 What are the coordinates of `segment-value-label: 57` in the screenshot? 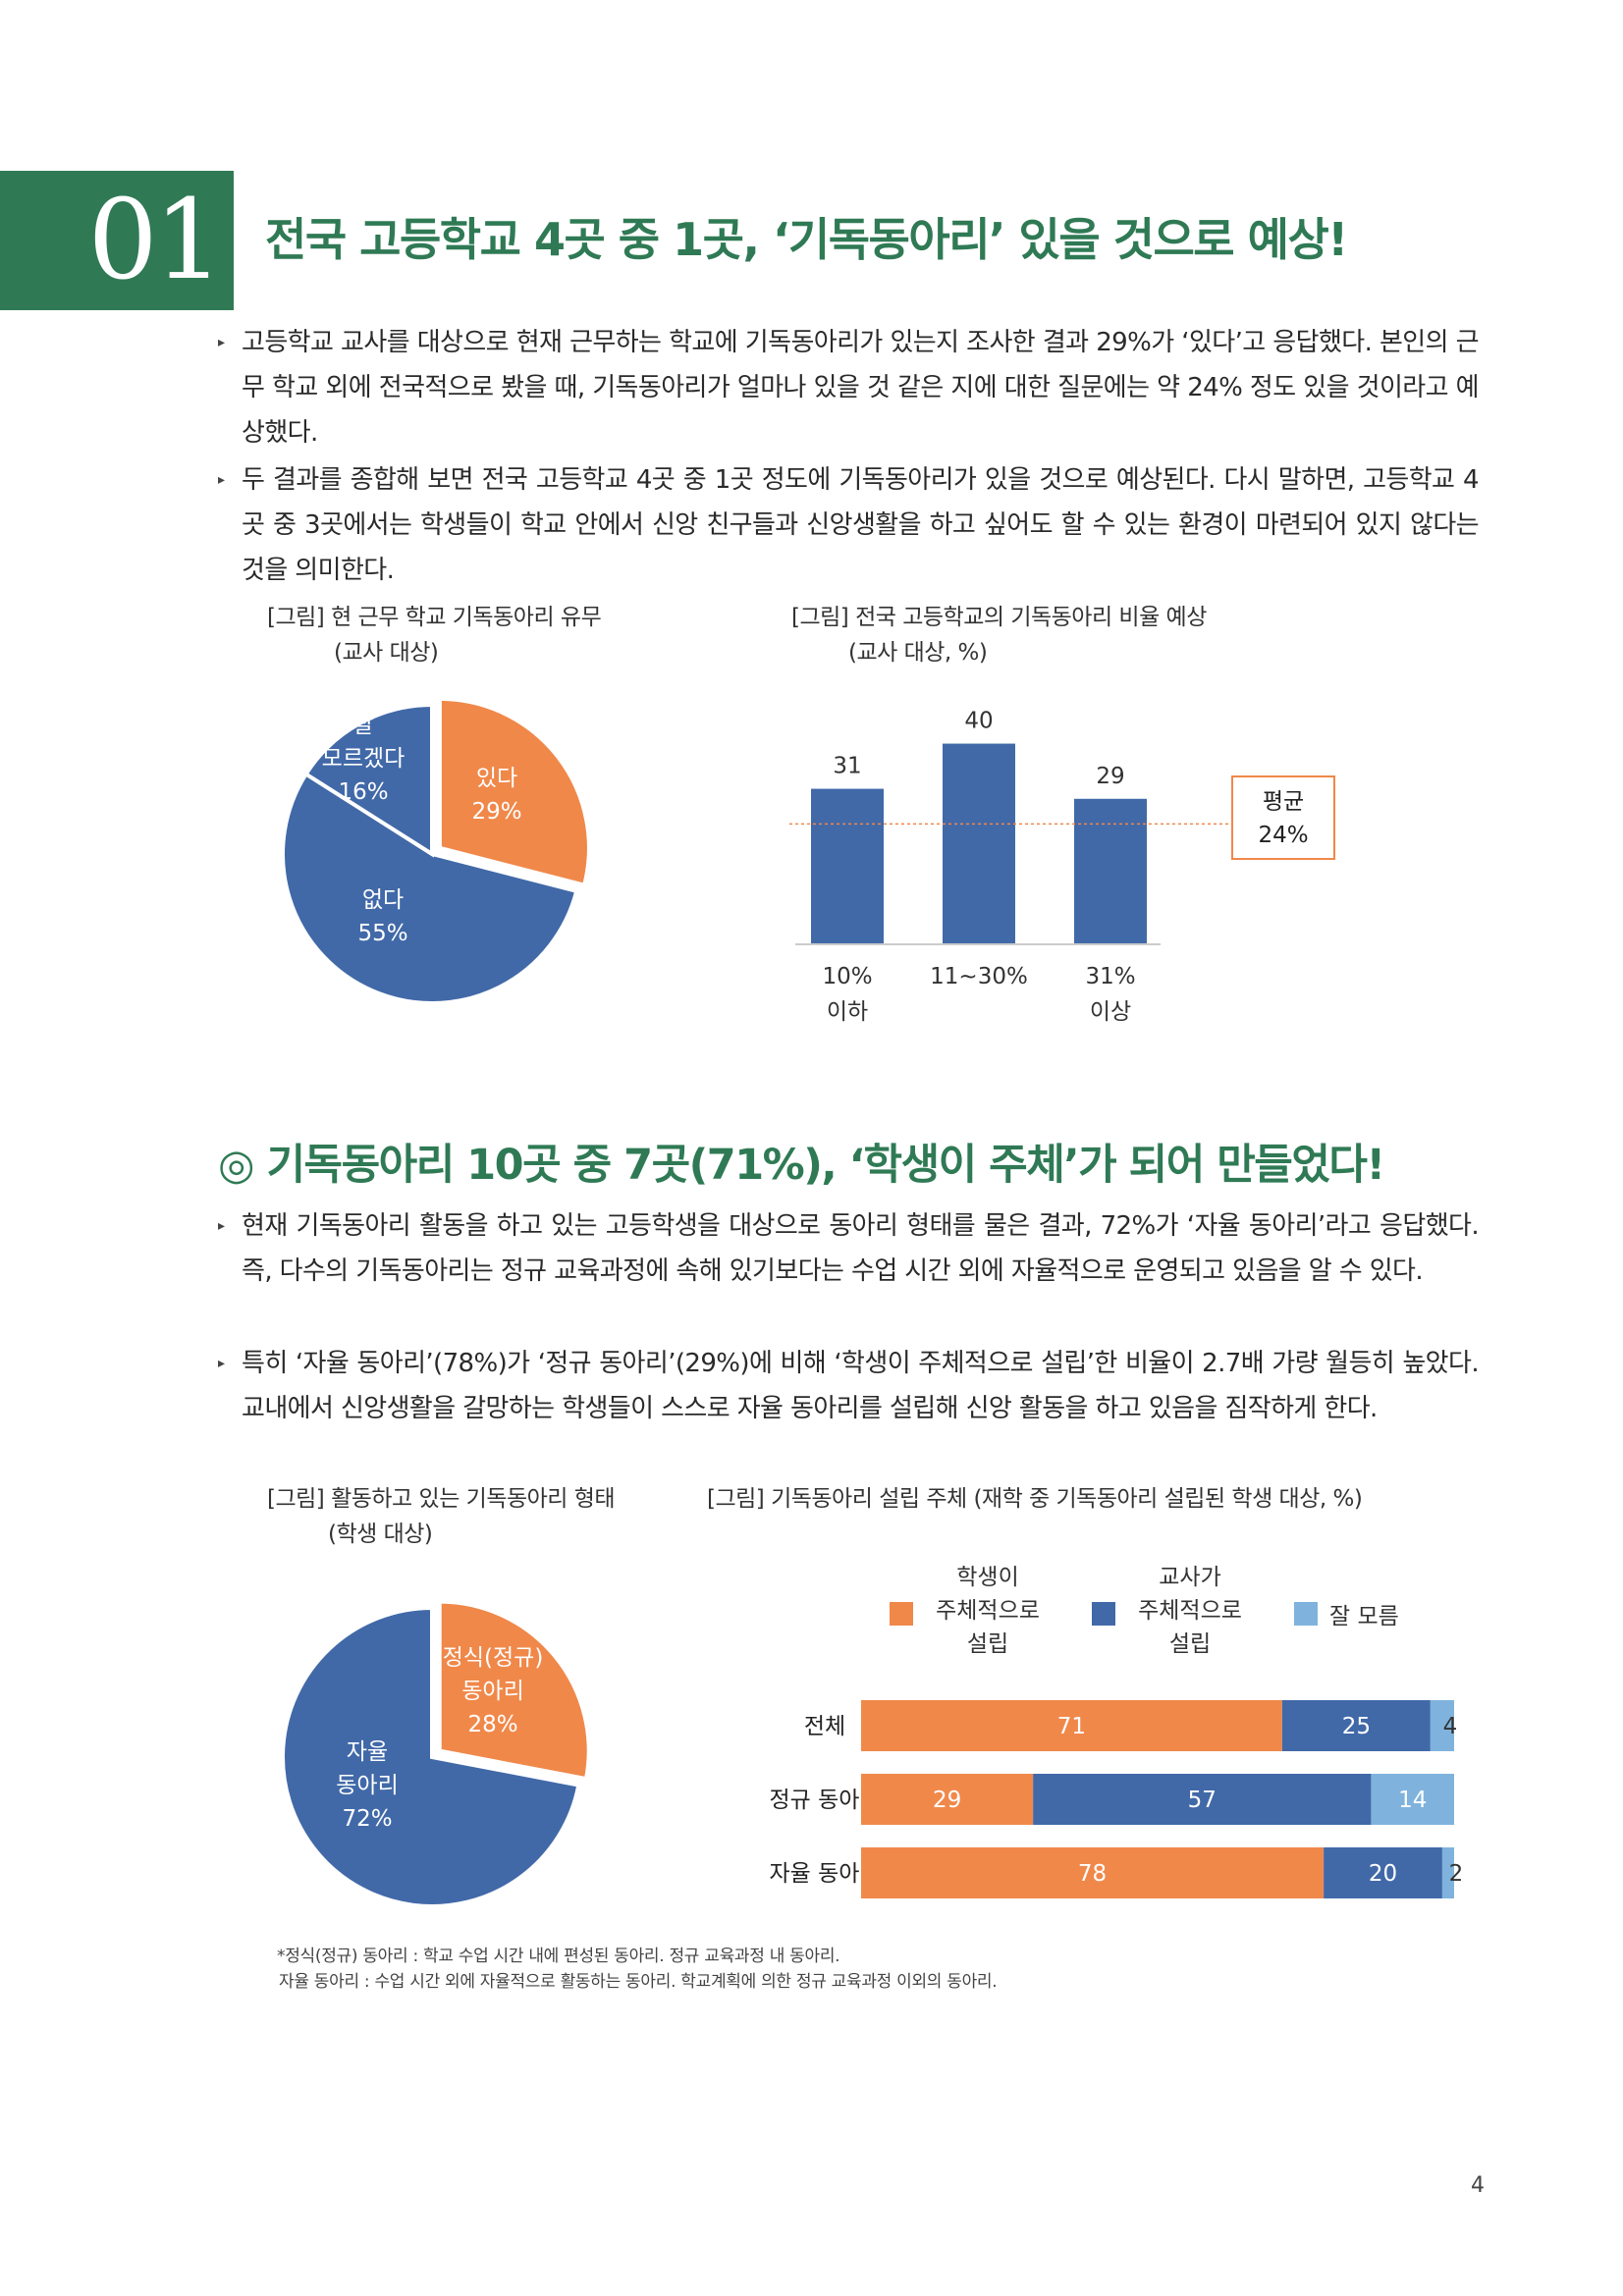 It's located at (1202, 1801).